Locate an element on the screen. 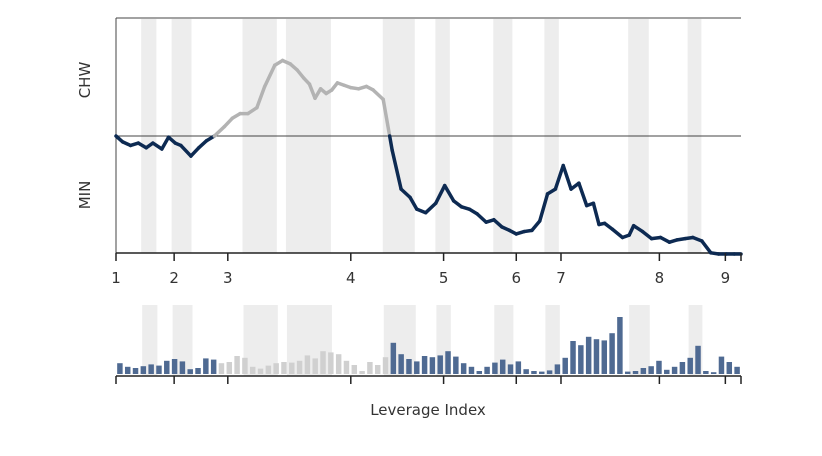 The image size is (822, 456). x-tick-labels: 1 2 3 4 5 6 7 8 9 is located at coordinates (420, 278).